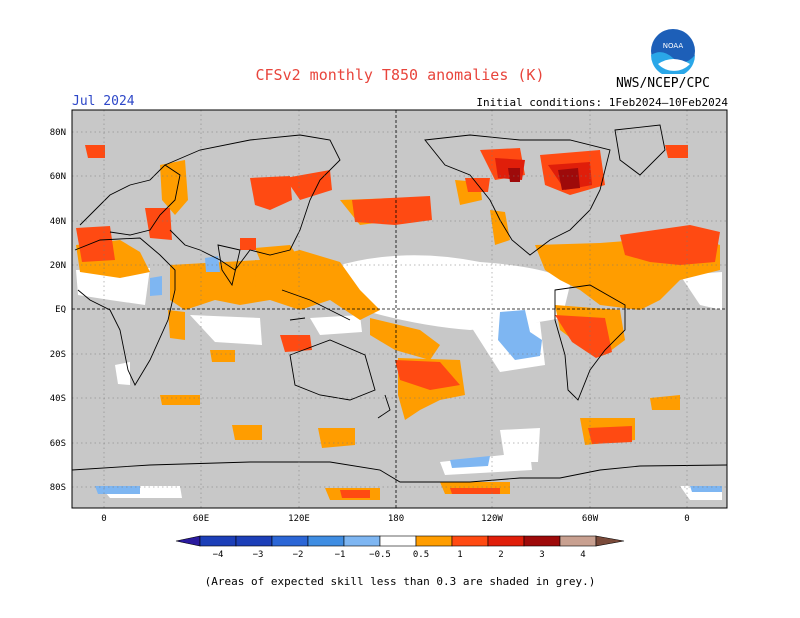 The image size is (800, 618). What do you see at coordinates (541, 555) in the screenshot?
I see `colorbar-label: 3` at bounding box center [541, 555].